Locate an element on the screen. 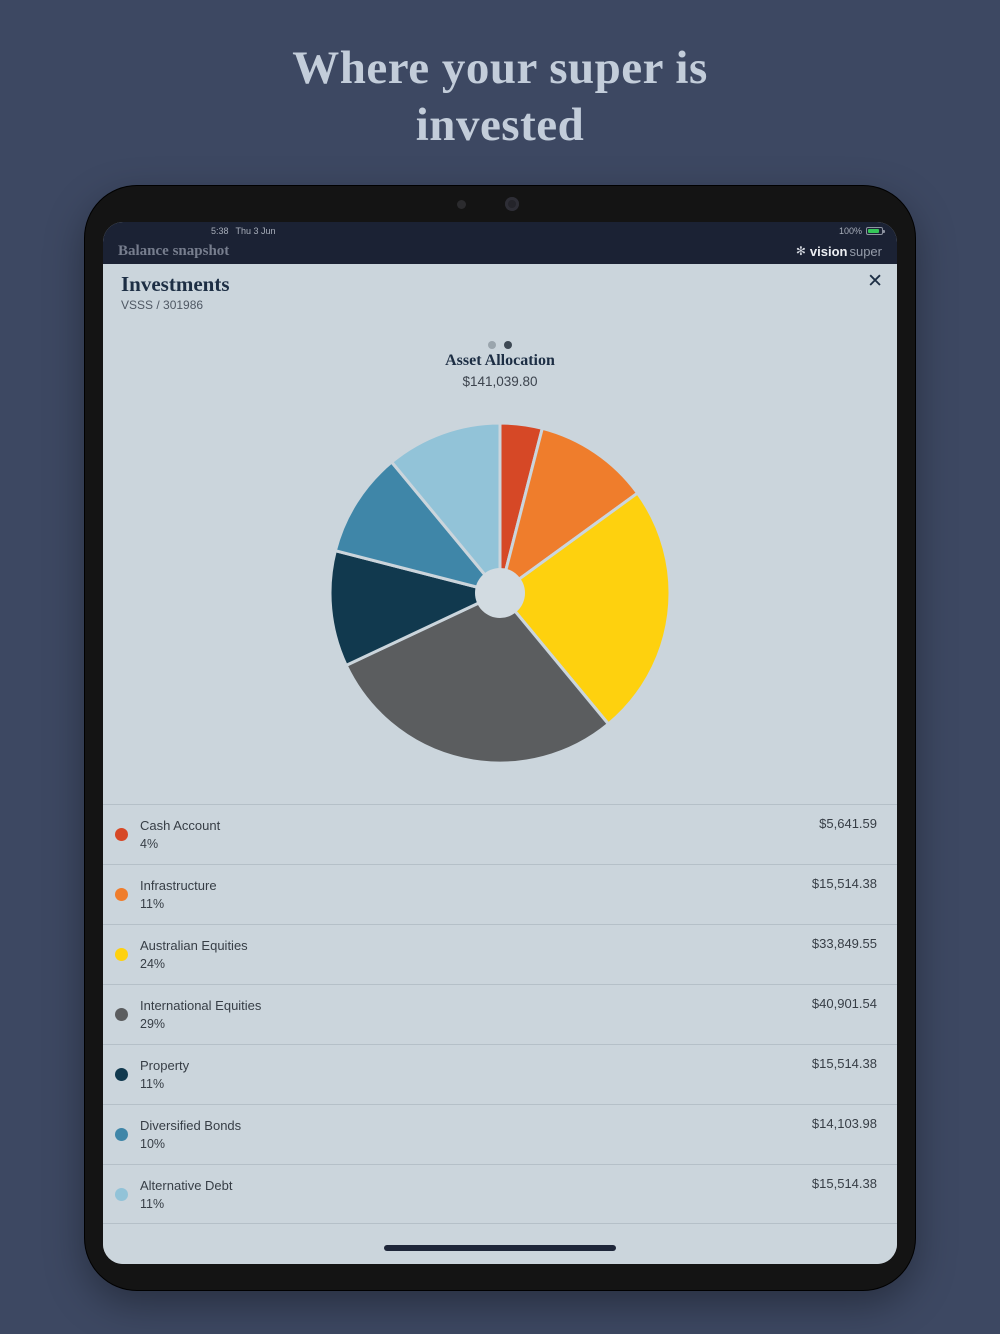 Image resolution: width=1000 pixels, height=1334 pixels. status-time: 5:38 is located at coordinates (220, 231).